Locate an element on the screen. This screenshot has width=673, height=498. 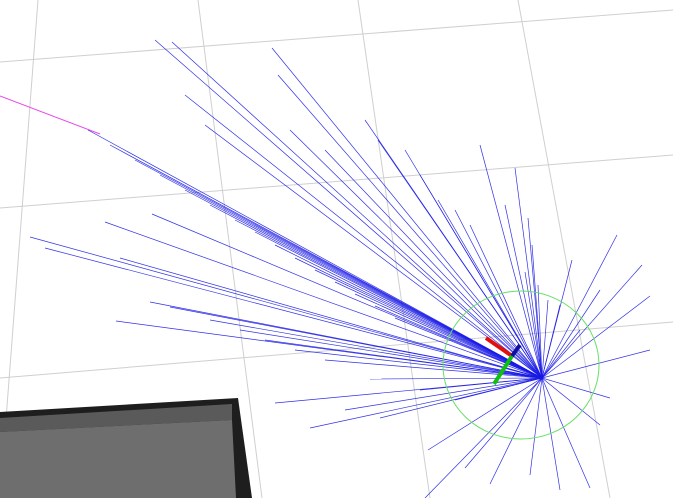
obstacle-front-face is located at coordinates (118, 459).